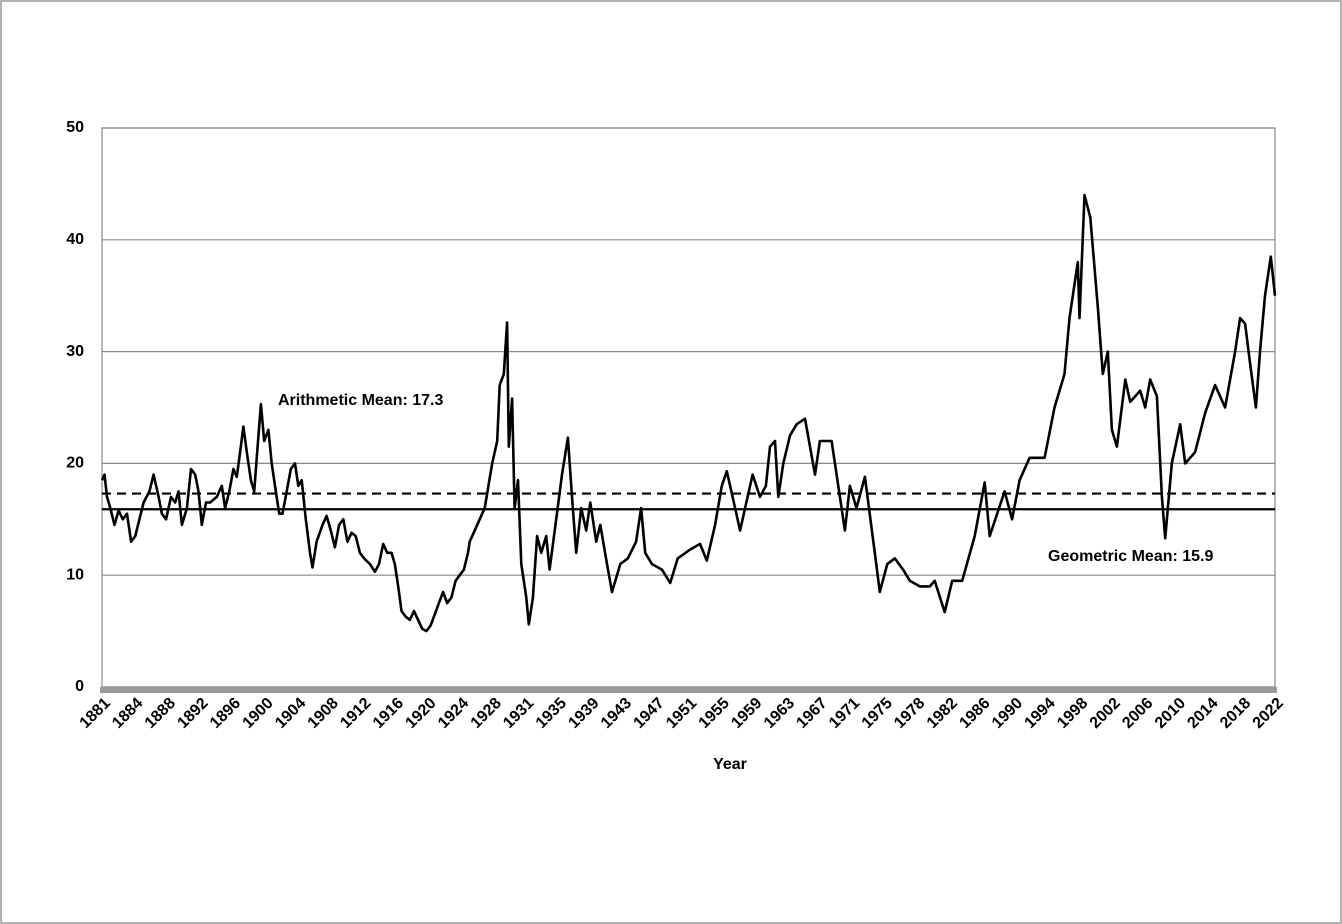 This screenshot has width=1342, height=924. What do you see at coordinates (79, 686) in the screenshot?
I see `y-tick-label: 0` at bounding box center [79, 686].